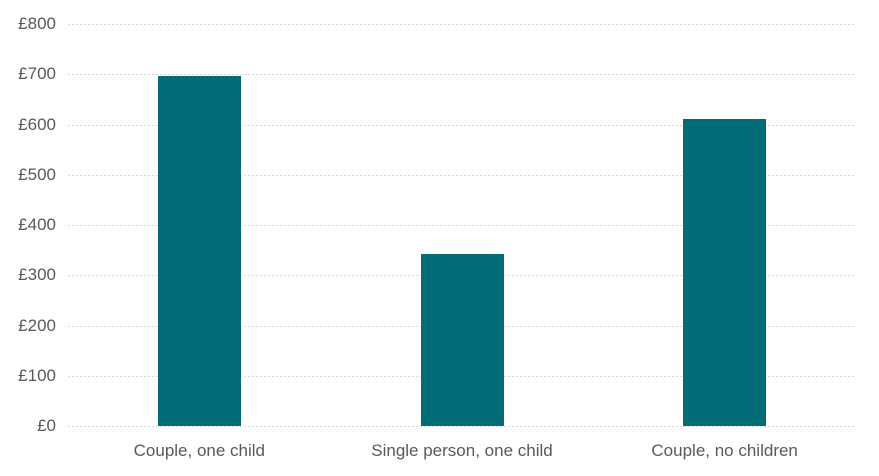 Image resolution: width=879 pixels, height=476 pixels. I want to click on y-tick-label: £400, so click(37, 224).